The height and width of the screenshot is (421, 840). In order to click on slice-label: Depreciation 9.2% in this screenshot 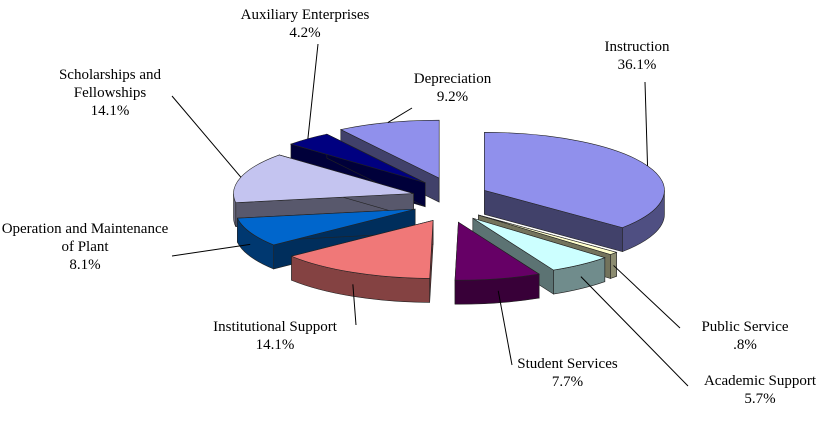, I will do `click(452, 88)`.